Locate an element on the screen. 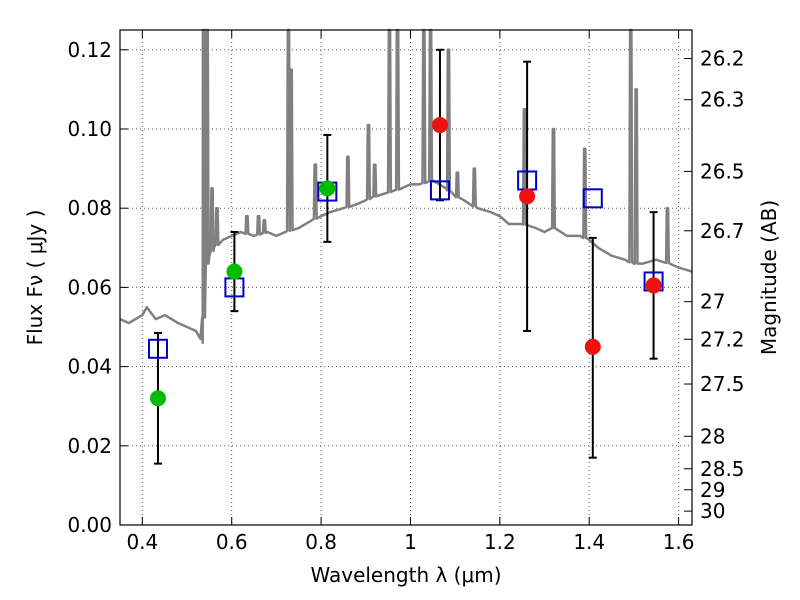 The height and width of the screenshot is (600, 800). y-tick-label: 0.12 is located at coordinates (89, 50).